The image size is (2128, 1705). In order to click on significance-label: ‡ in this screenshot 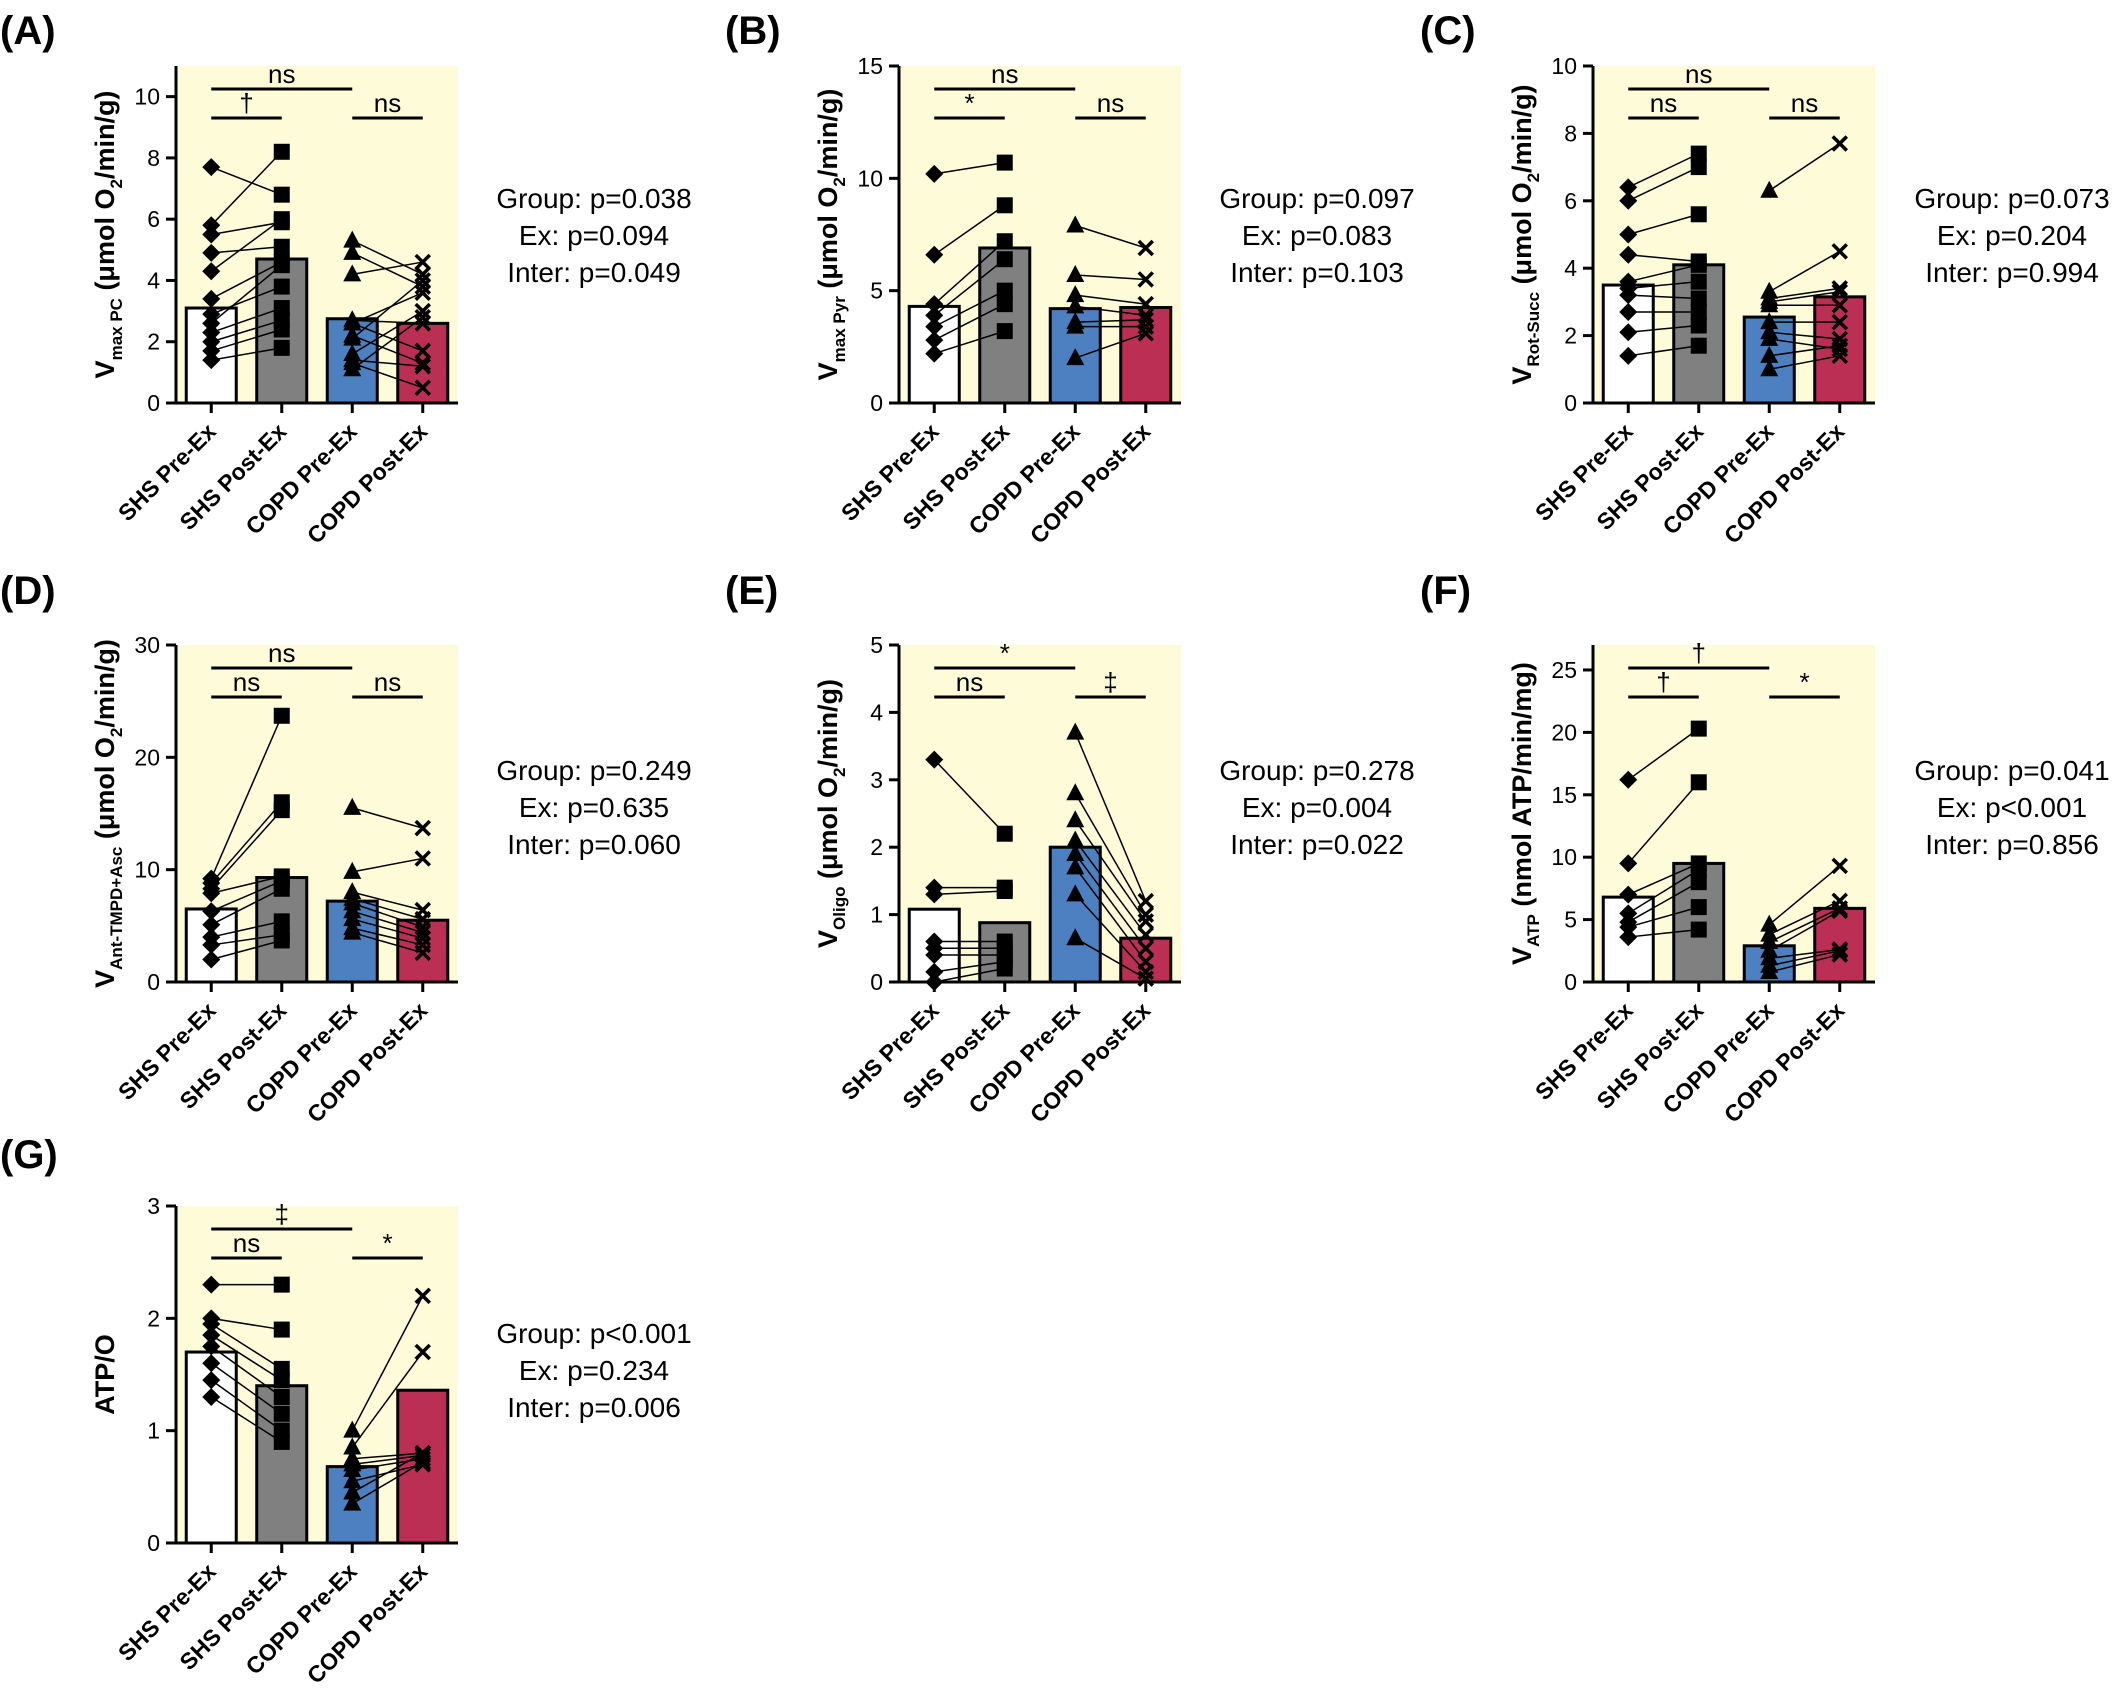, I will do `click(1110, 682)`.